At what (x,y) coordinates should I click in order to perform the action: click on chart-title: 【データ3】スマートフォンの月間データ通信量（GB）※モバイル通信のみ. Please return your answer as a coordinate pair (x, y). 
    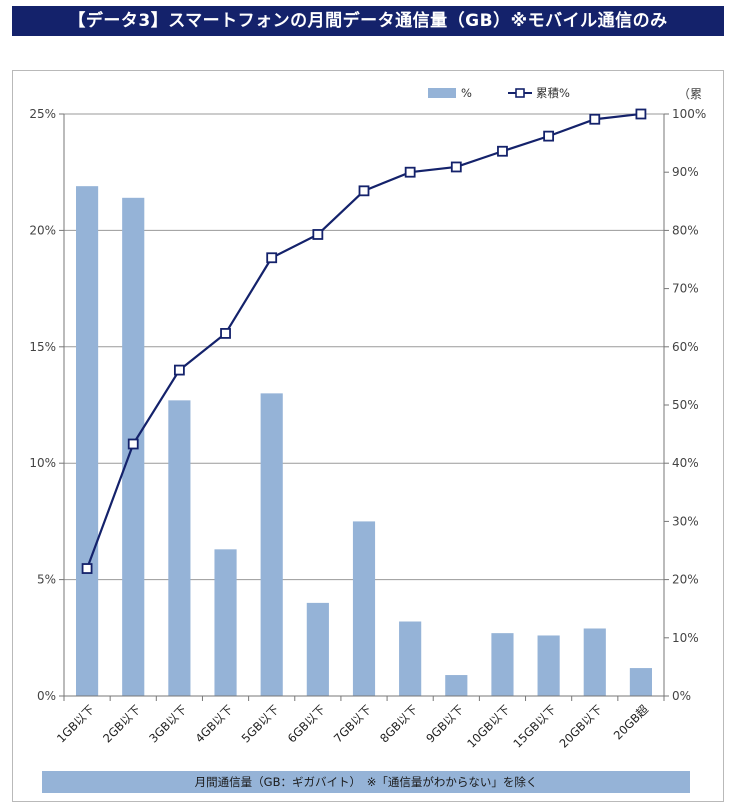
    Looking at the image, I should click on (368, 21).